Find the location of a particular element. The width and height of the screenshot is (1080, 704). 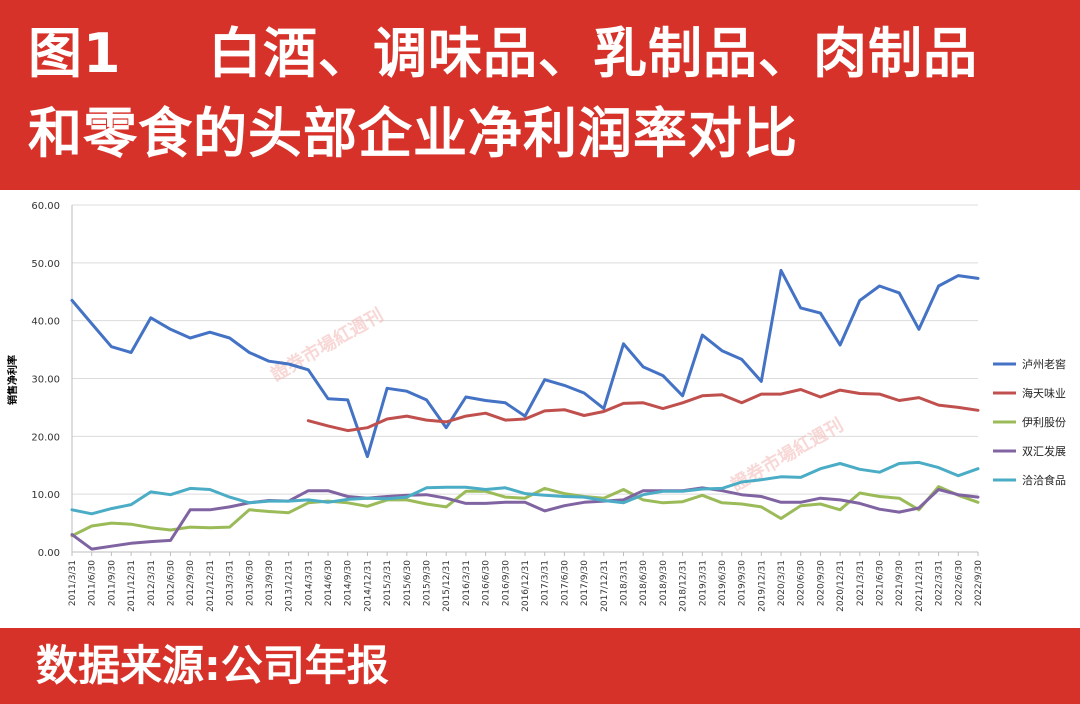

y-tick-label: 60.00 is located at coordinates (45, 206).